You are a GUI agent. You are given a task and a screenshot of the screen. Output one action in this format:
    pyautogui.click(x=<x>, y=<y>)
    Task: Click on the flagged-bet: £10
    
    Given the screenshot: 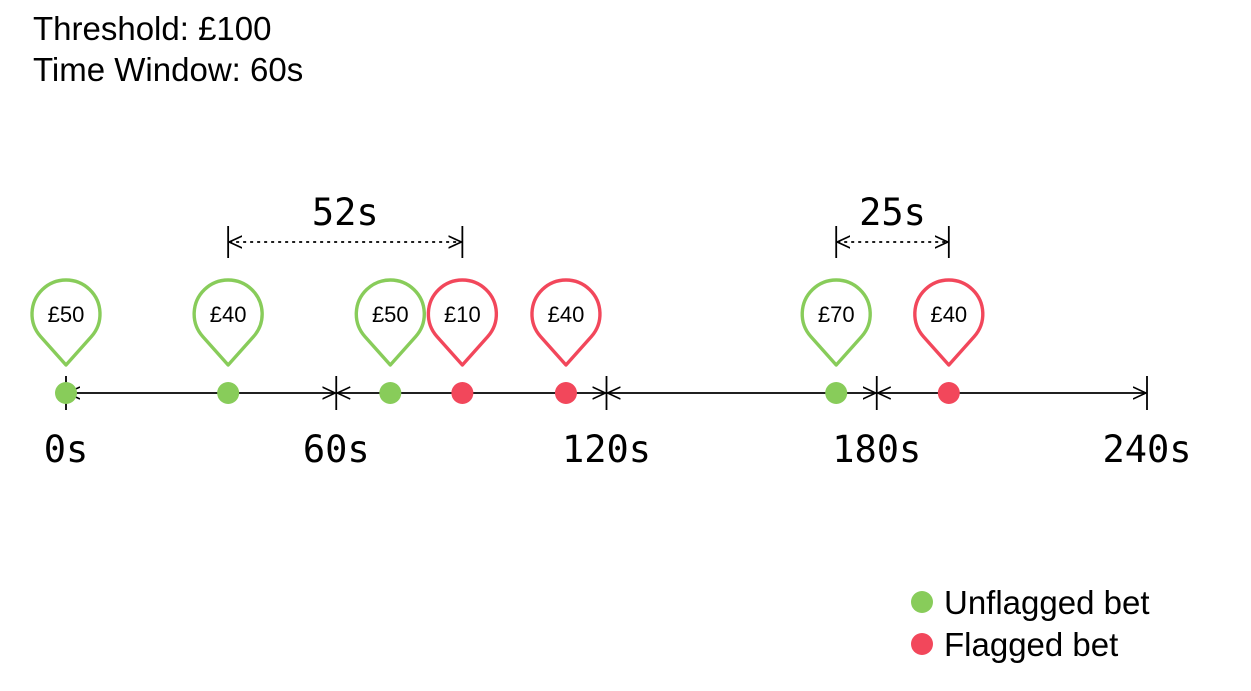 What is the action you would take?
    pyautogui.click(x=462, y=341)
    